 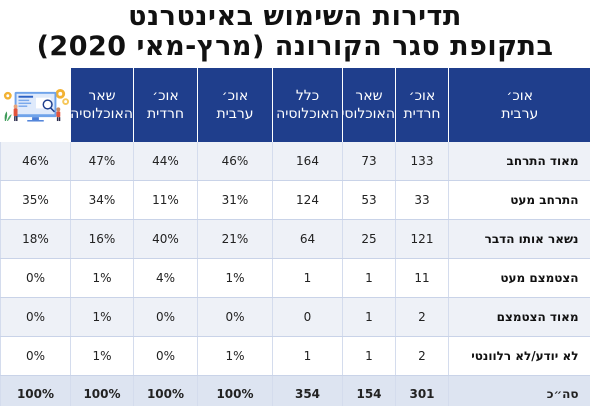 I want to click on title-line-2: בתקופת סגר הקורונה (מרץ-מאי 2020), so click(x=295, y=46).